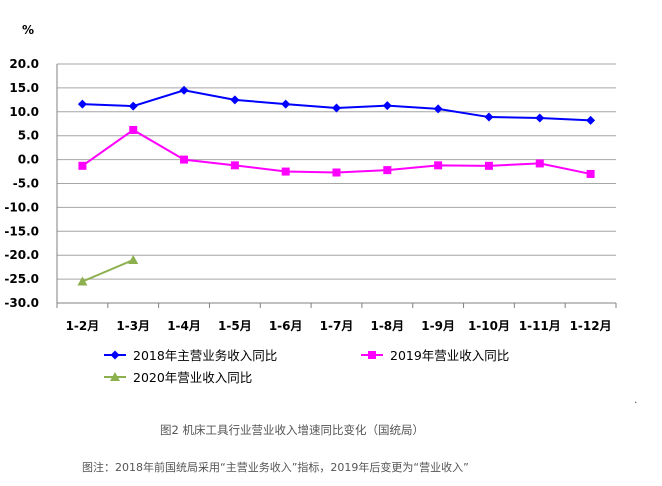  What do you see at coordinates (192, 377) in the screenshot?
I see `legend-label: 2020年营业收入同比` at bounding box center [192, 377].